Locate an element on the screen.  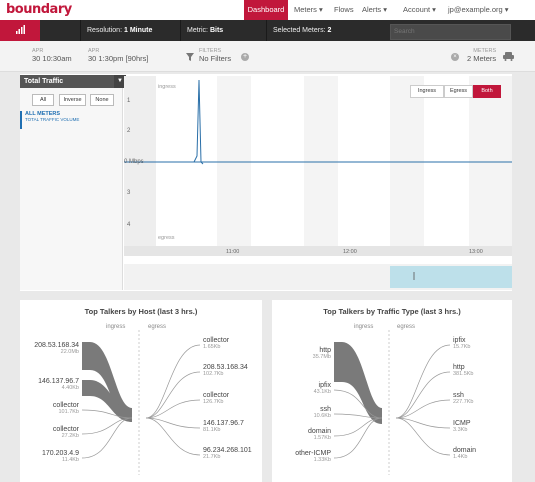
right-node: http 381.5Kb is located at coordinates (463, 370).